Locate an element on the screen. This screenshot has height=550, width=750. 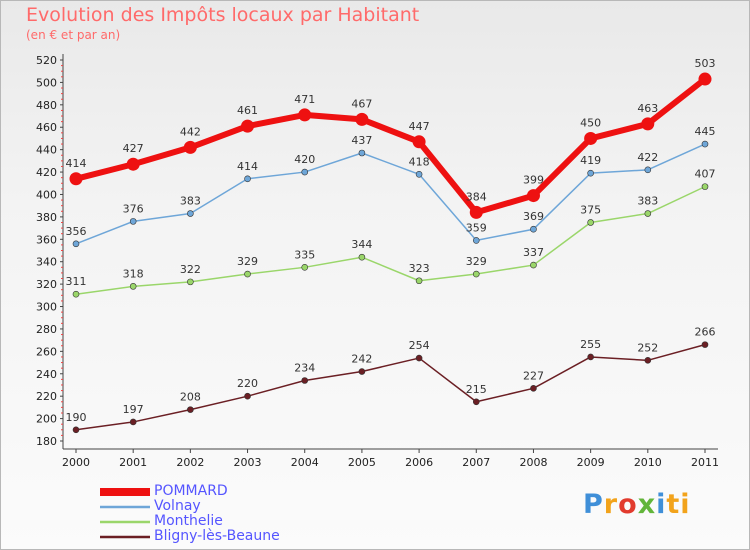
chart-subtitle: (en € et par an) is located at coordinates (73, 35).